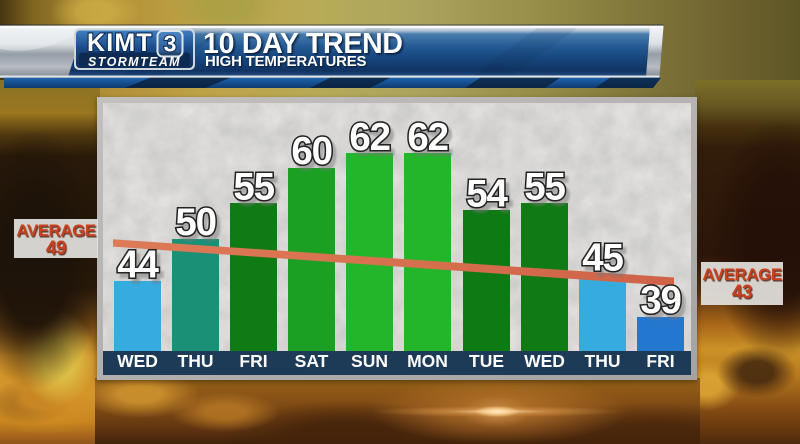 This screenshot has width=800, height=444. What do you see at coordinates (170, 44) in the screenshot?
I see `svg-text: 3` at bounding box center [170, 44].